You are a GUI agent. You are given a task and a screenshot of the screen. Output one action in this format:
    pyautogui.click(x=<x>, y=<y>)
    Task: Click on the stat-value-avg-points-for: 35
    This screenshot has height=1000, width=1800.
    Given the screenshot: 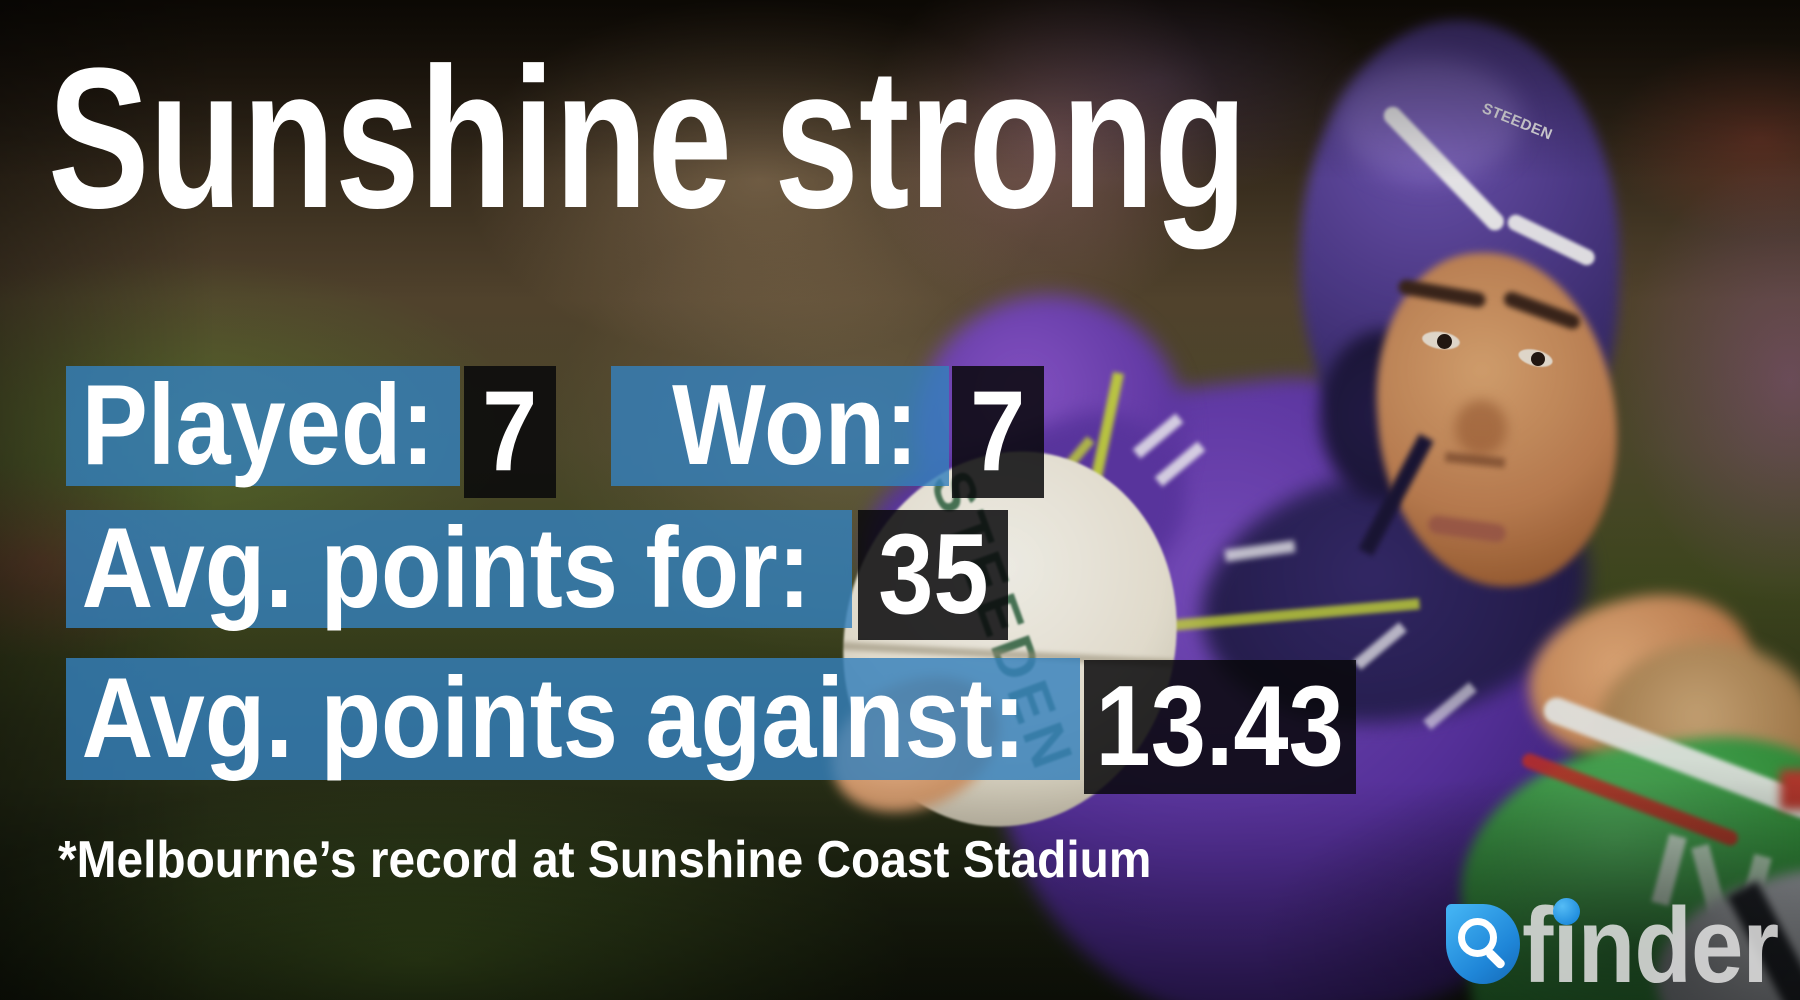 What is the action you would take?
    pyautogui.click(x=933, y=574)
    